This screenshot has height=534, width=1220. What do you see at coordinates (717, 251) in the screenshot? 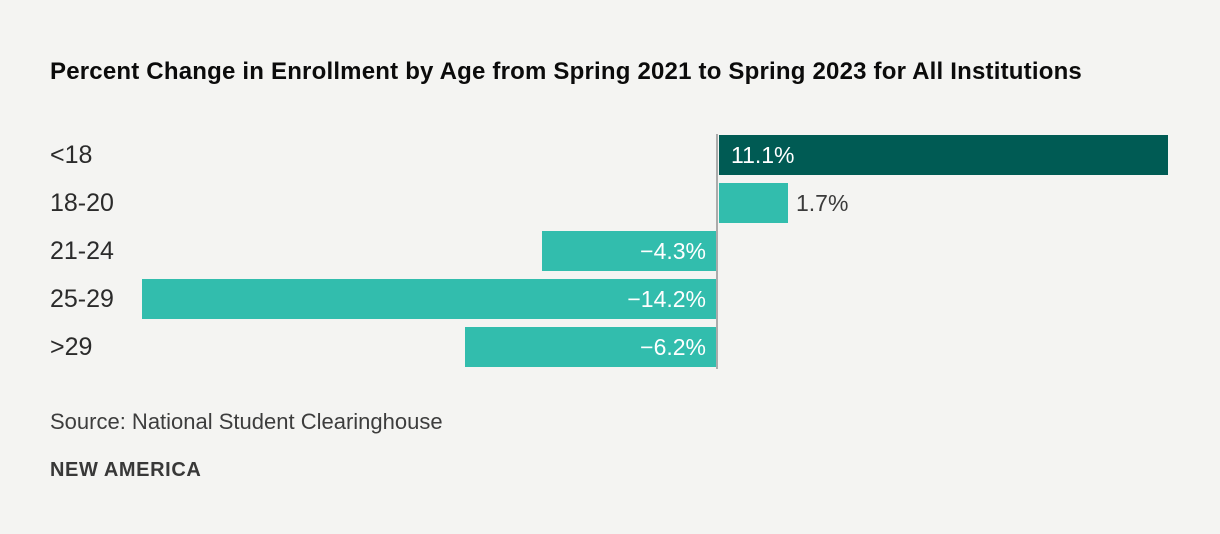
I see `zero-axis-line` at bounding box center [717, 251].